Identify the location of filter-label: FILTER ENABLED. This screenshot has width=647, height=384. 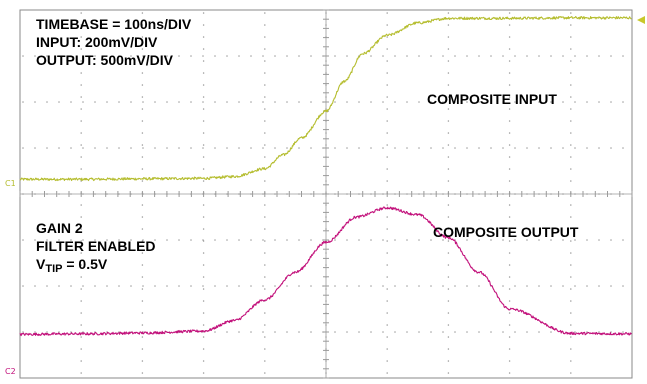
(96, 246).